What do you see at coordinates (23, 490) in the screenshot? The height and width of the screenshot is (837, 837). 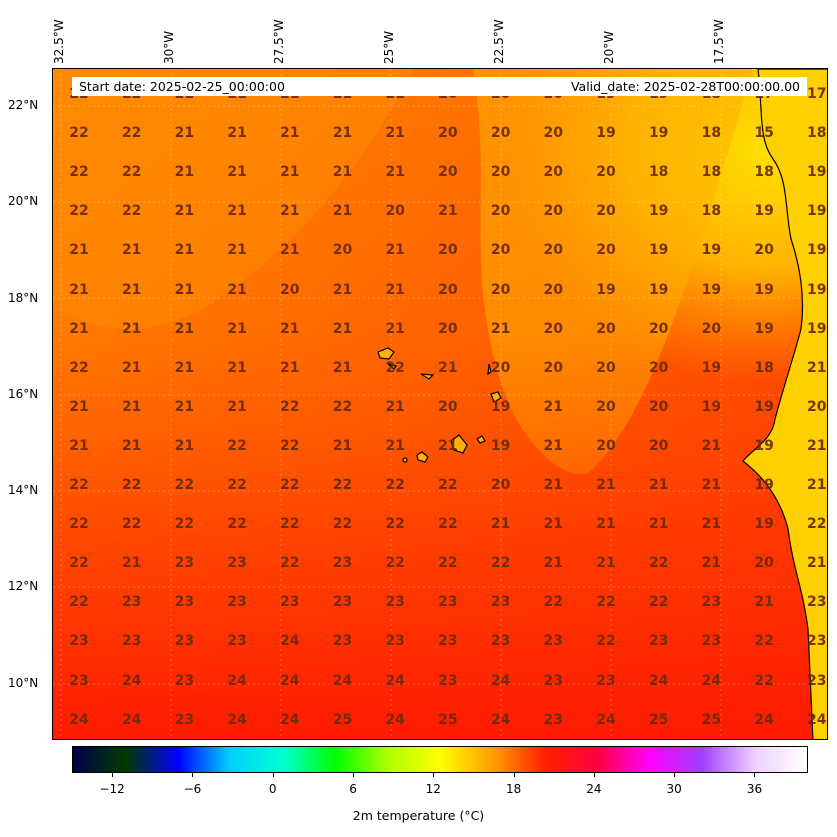 I see `latitude-label: 14°N` at bounding box center [23, 490].